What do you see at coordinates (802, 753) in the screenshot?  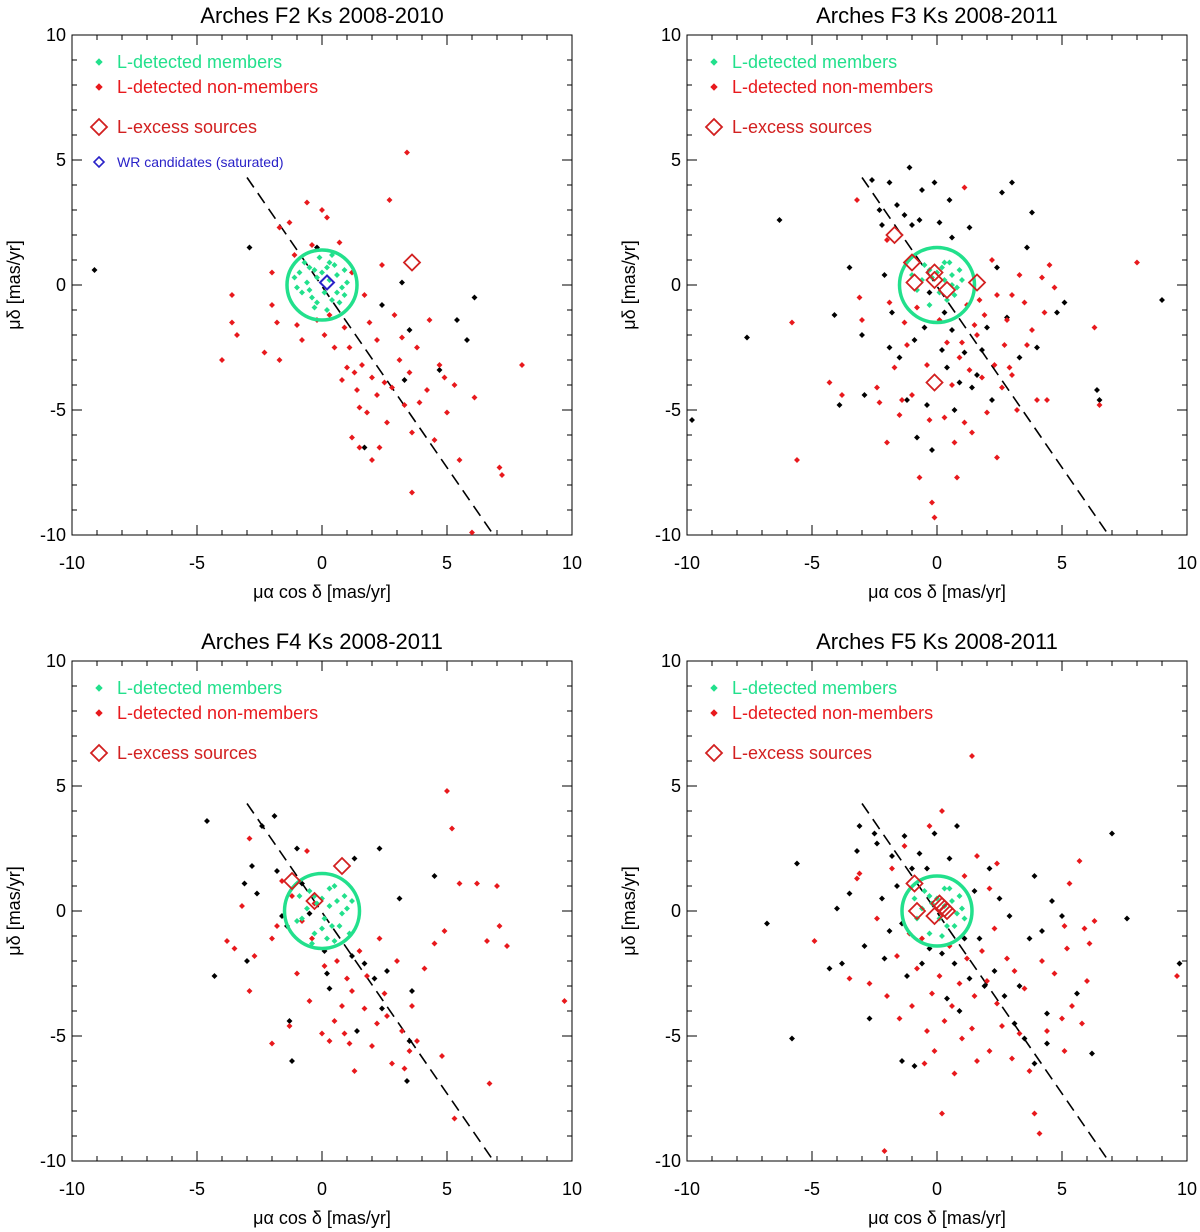 I see `legend-label-excess: L-excess sources` at bounding box center [802, 753].